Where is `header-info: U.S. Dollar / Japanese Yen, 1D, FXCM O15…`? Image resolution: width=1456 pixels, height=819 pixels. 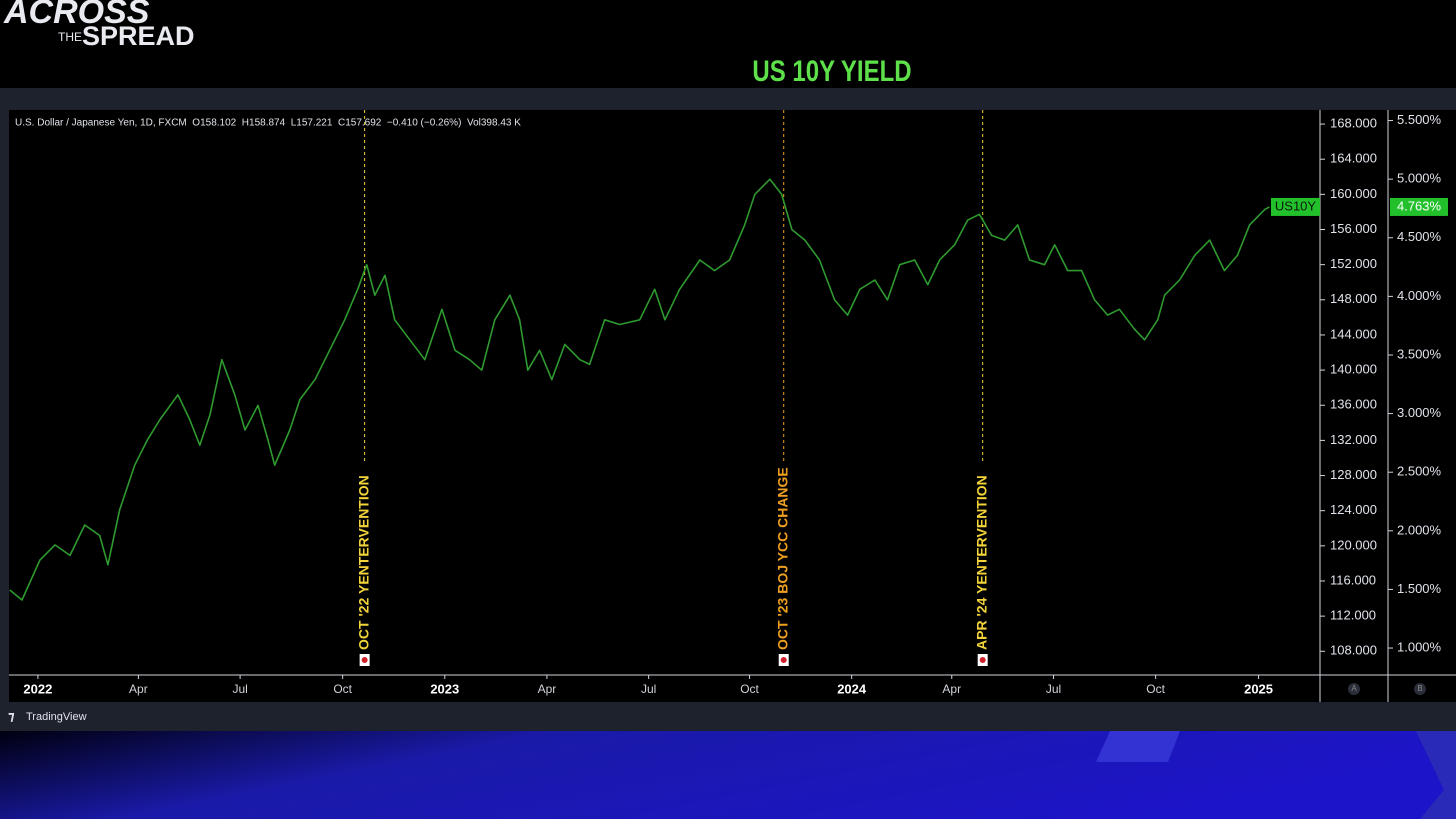 header-info: U.S. Dollar / Japanese Yen, 1D, FXCM O15… is located at coordinates (268, 123).